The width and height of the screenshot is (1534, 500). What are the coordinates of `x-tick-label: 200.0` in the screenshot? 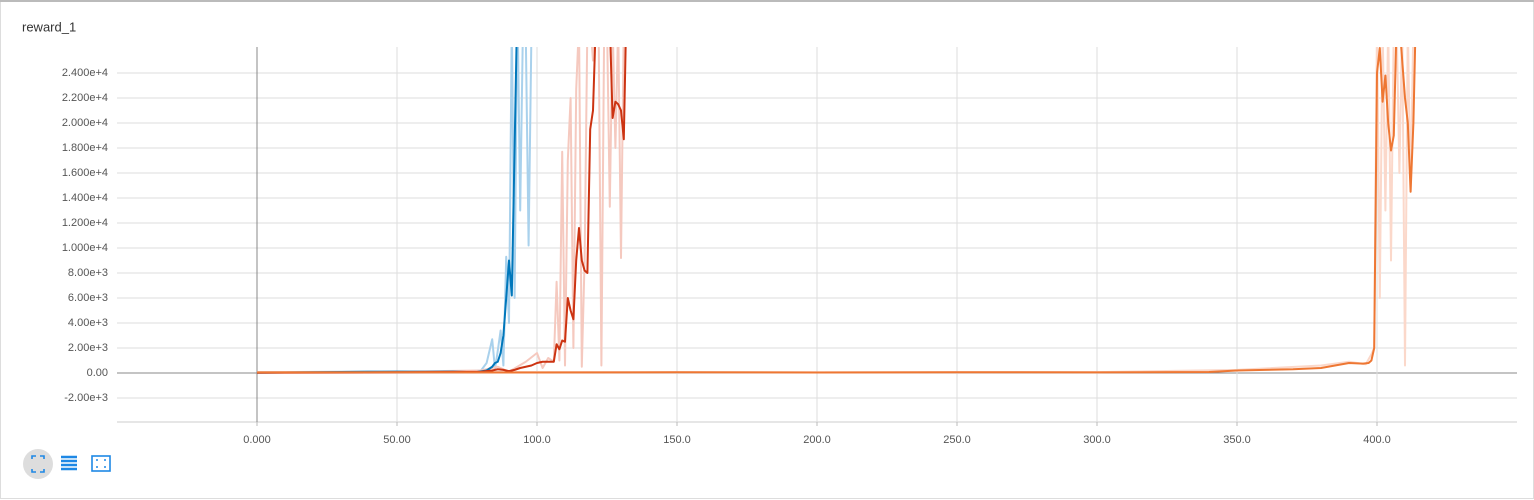 It's located at (817, 440).